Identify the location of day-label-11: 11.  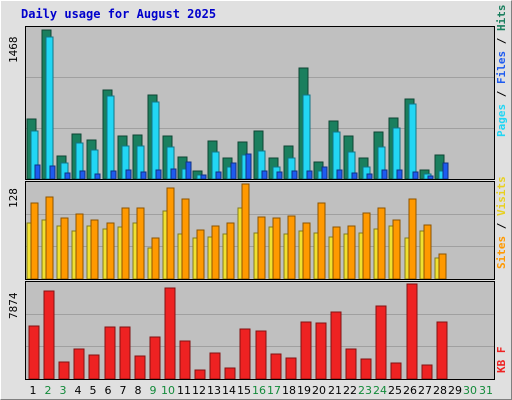
(184, 390).